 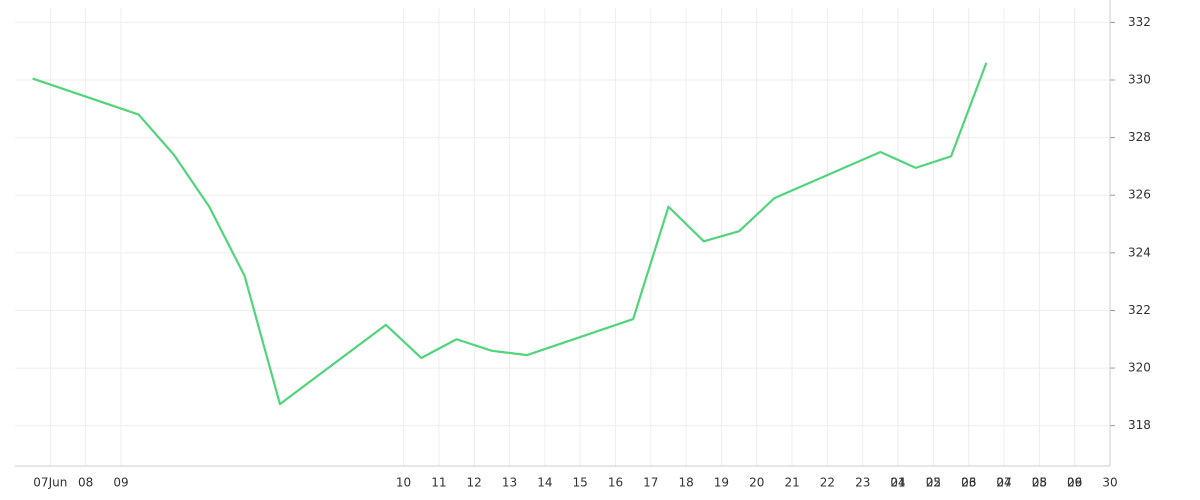 I want to click on x-tick-label: 24, so click(x=897, y=483).